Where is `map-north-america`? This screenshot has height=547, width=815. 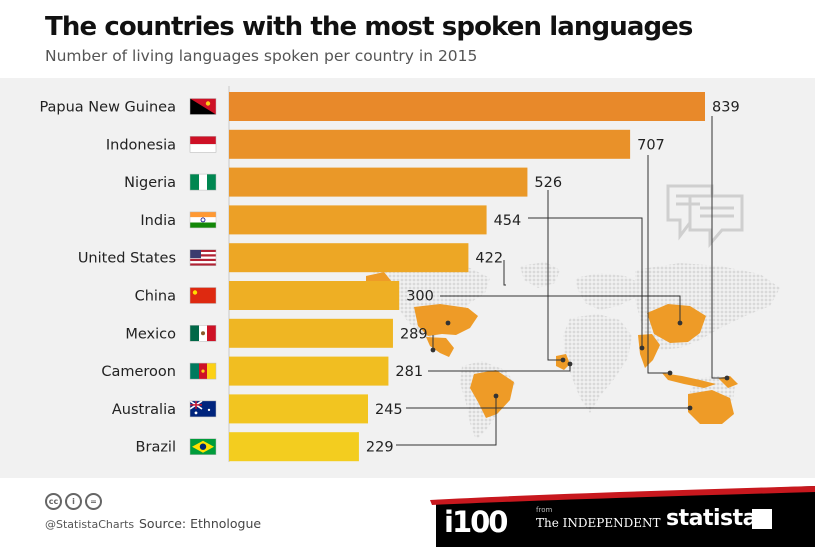
map-north-america is located at coordinates (431, 301).